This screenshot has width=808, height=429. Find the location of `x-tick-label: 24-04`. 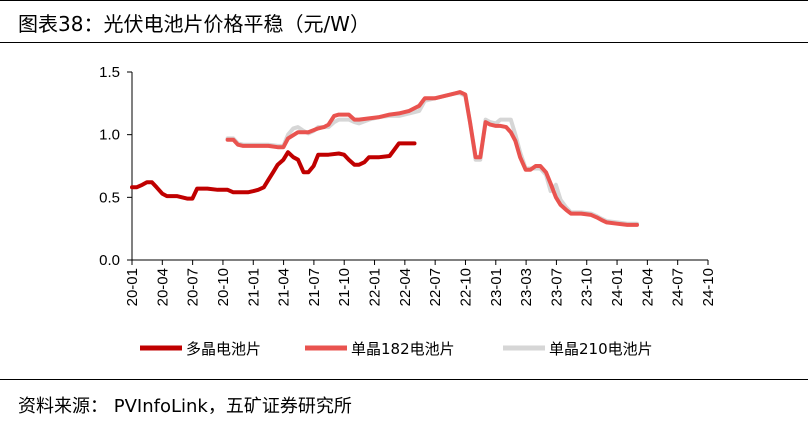

x-tick-label: 24-04 is located at coordinates (647, 287).